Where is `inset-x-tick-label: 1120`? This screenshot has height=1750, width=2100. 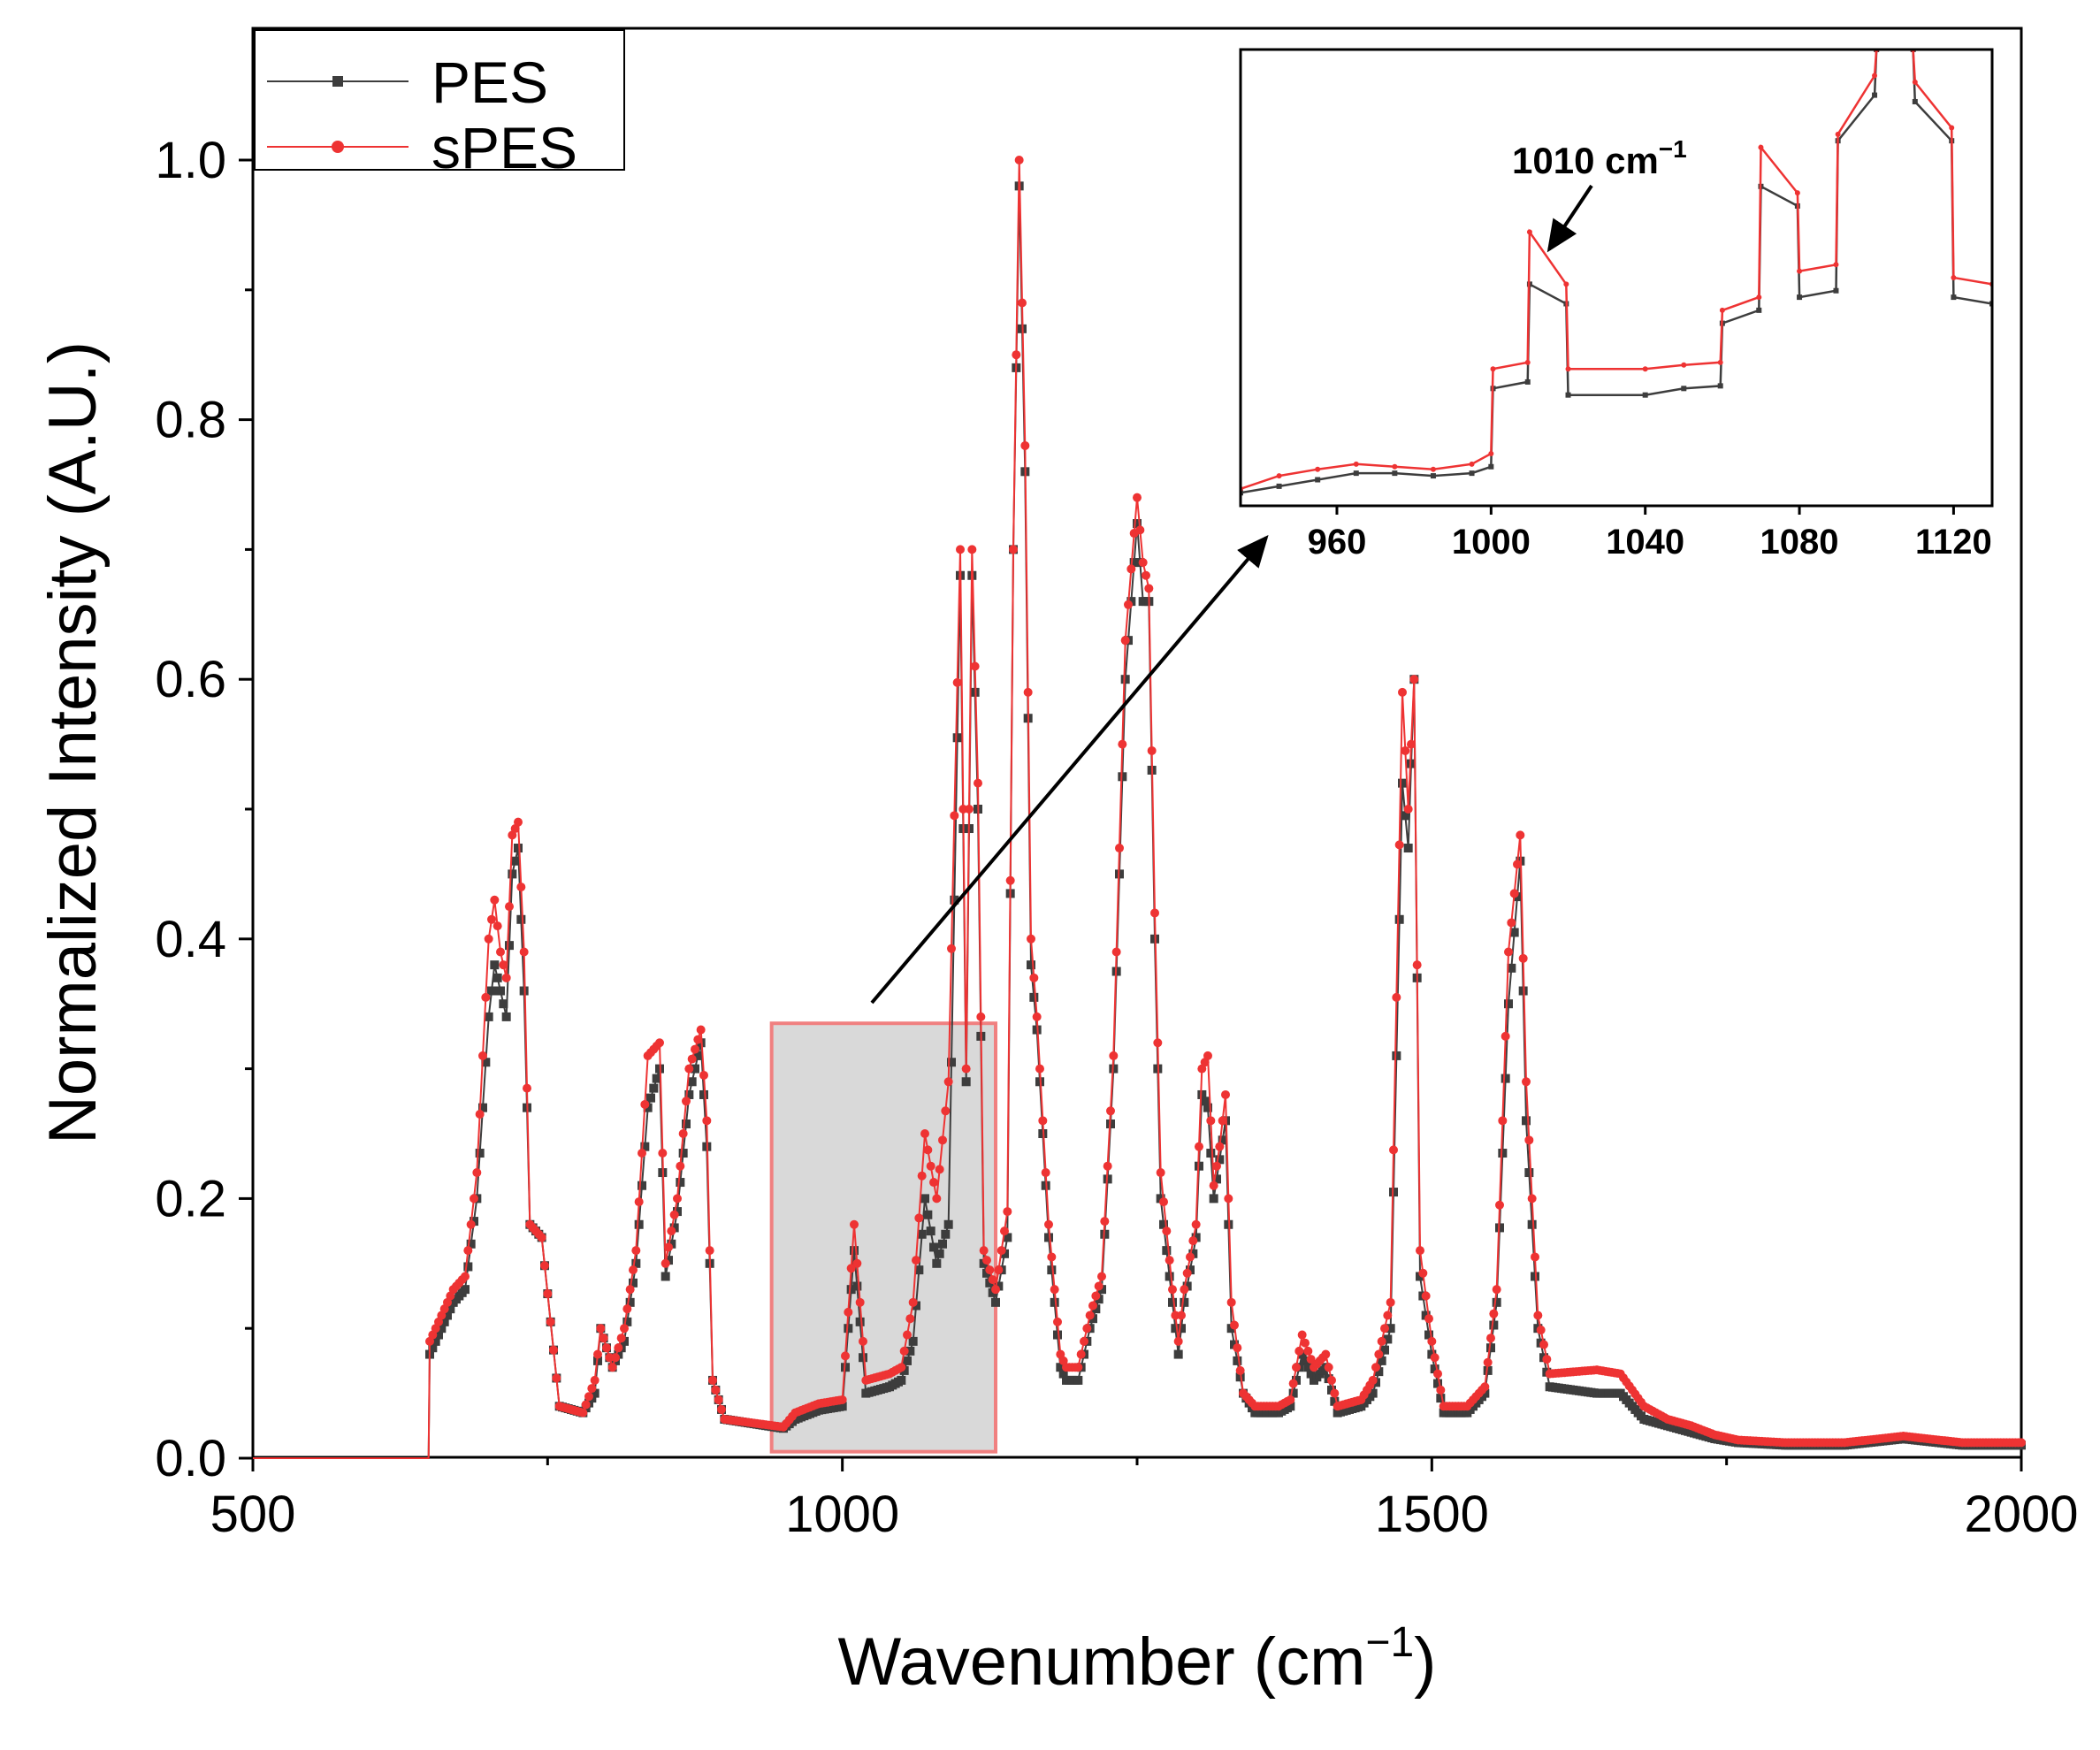 inset-x-tick-label: 1120 is located at coordinates (1953, 542).